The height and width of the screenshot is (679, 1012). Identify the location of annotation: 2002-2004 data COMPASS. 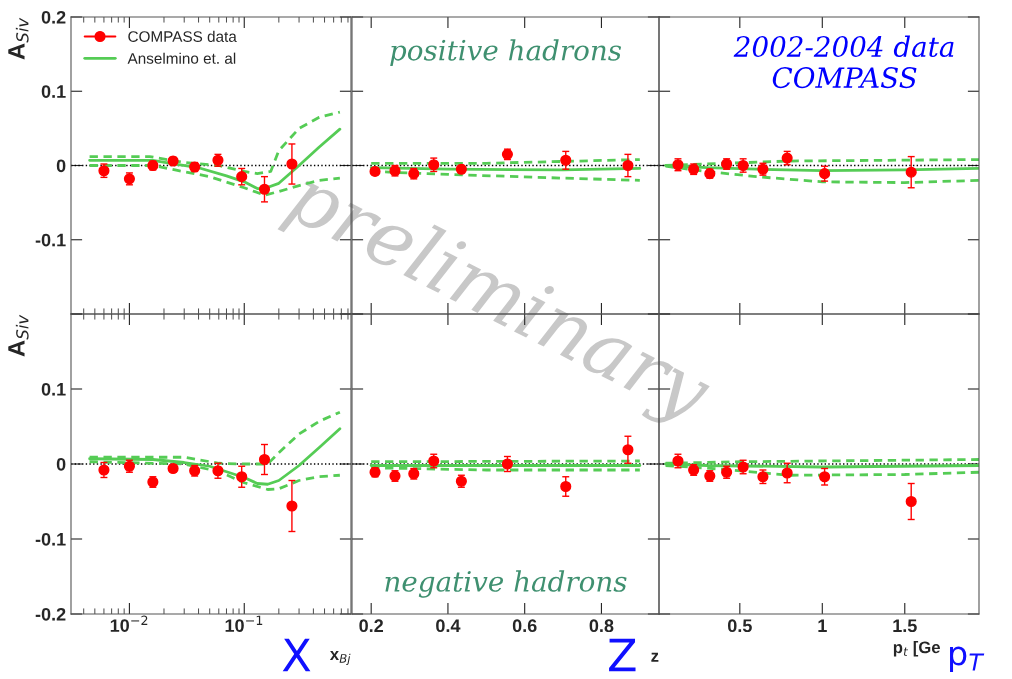
(843, 62).